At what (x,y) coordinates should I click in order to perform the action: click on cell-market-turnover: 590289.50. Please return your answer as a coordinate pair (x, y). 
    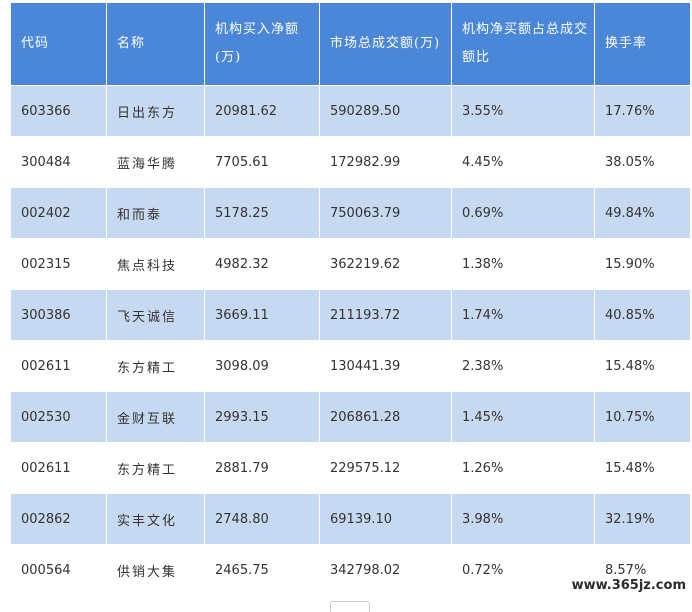
    Looking at the image, I should click on (385, 111).